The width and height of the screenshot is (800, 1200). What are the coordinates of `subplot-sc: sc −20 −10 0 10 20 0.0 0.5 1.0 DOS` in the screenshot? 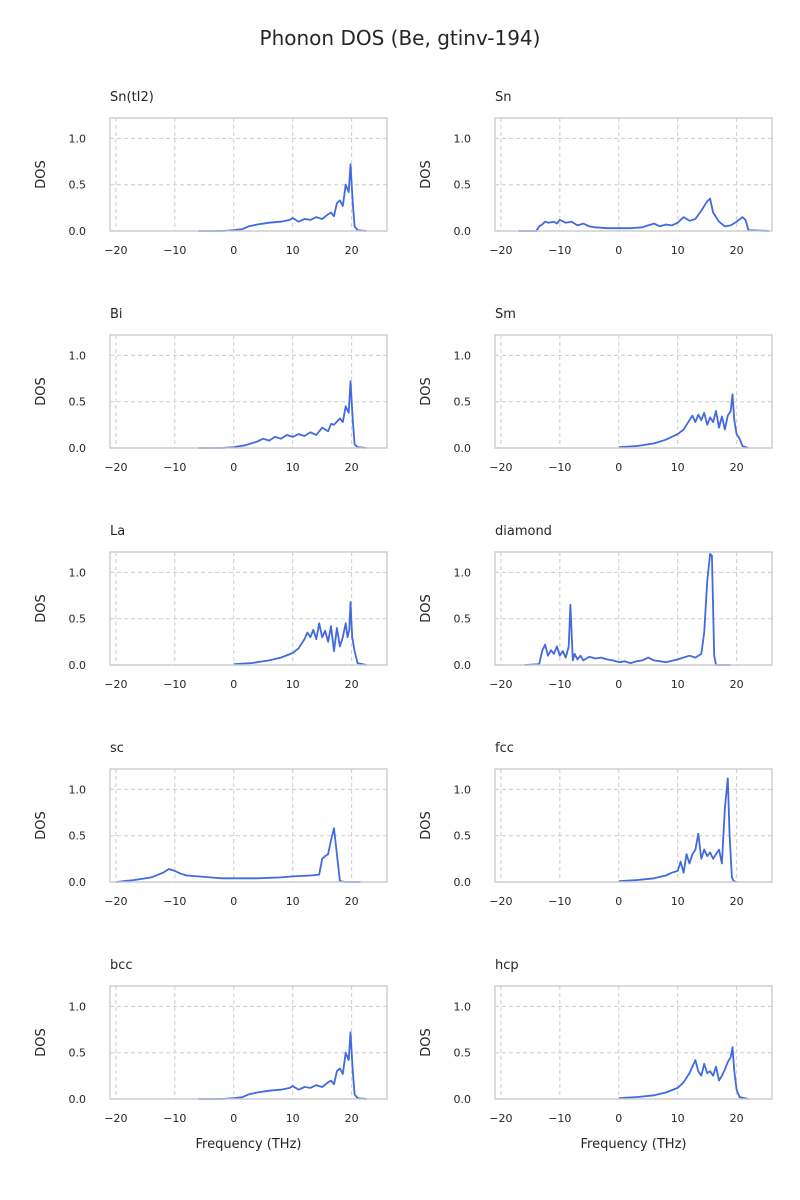 It's located at (211, 824).